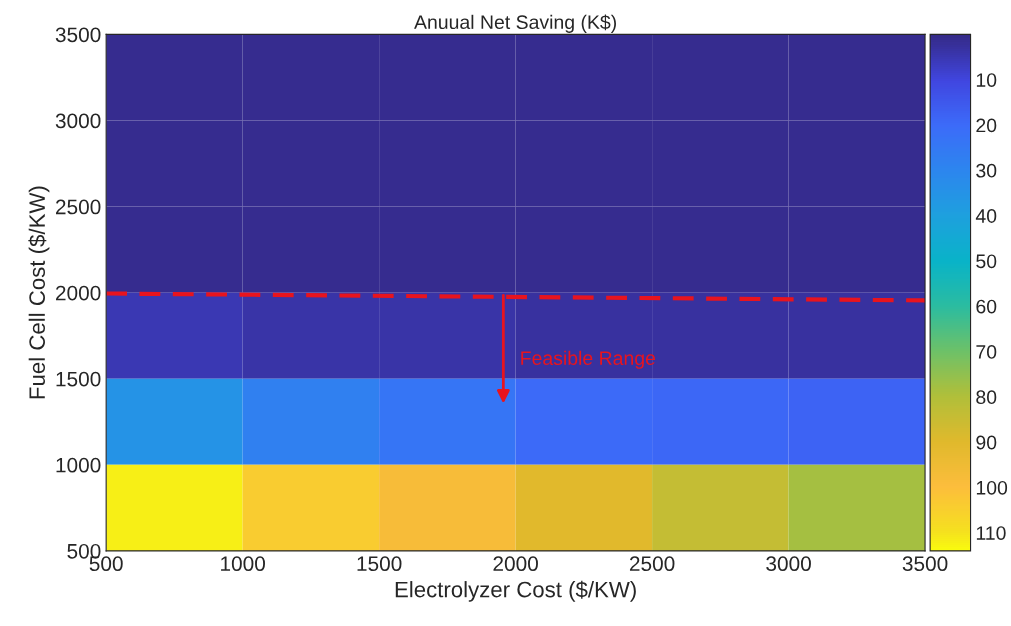  What do you see at coordinates (515, 591) in the screenshot?
I see `x-axis-title: Electrolyzer Cost ($/KW)` at bounding box center [515, 591].